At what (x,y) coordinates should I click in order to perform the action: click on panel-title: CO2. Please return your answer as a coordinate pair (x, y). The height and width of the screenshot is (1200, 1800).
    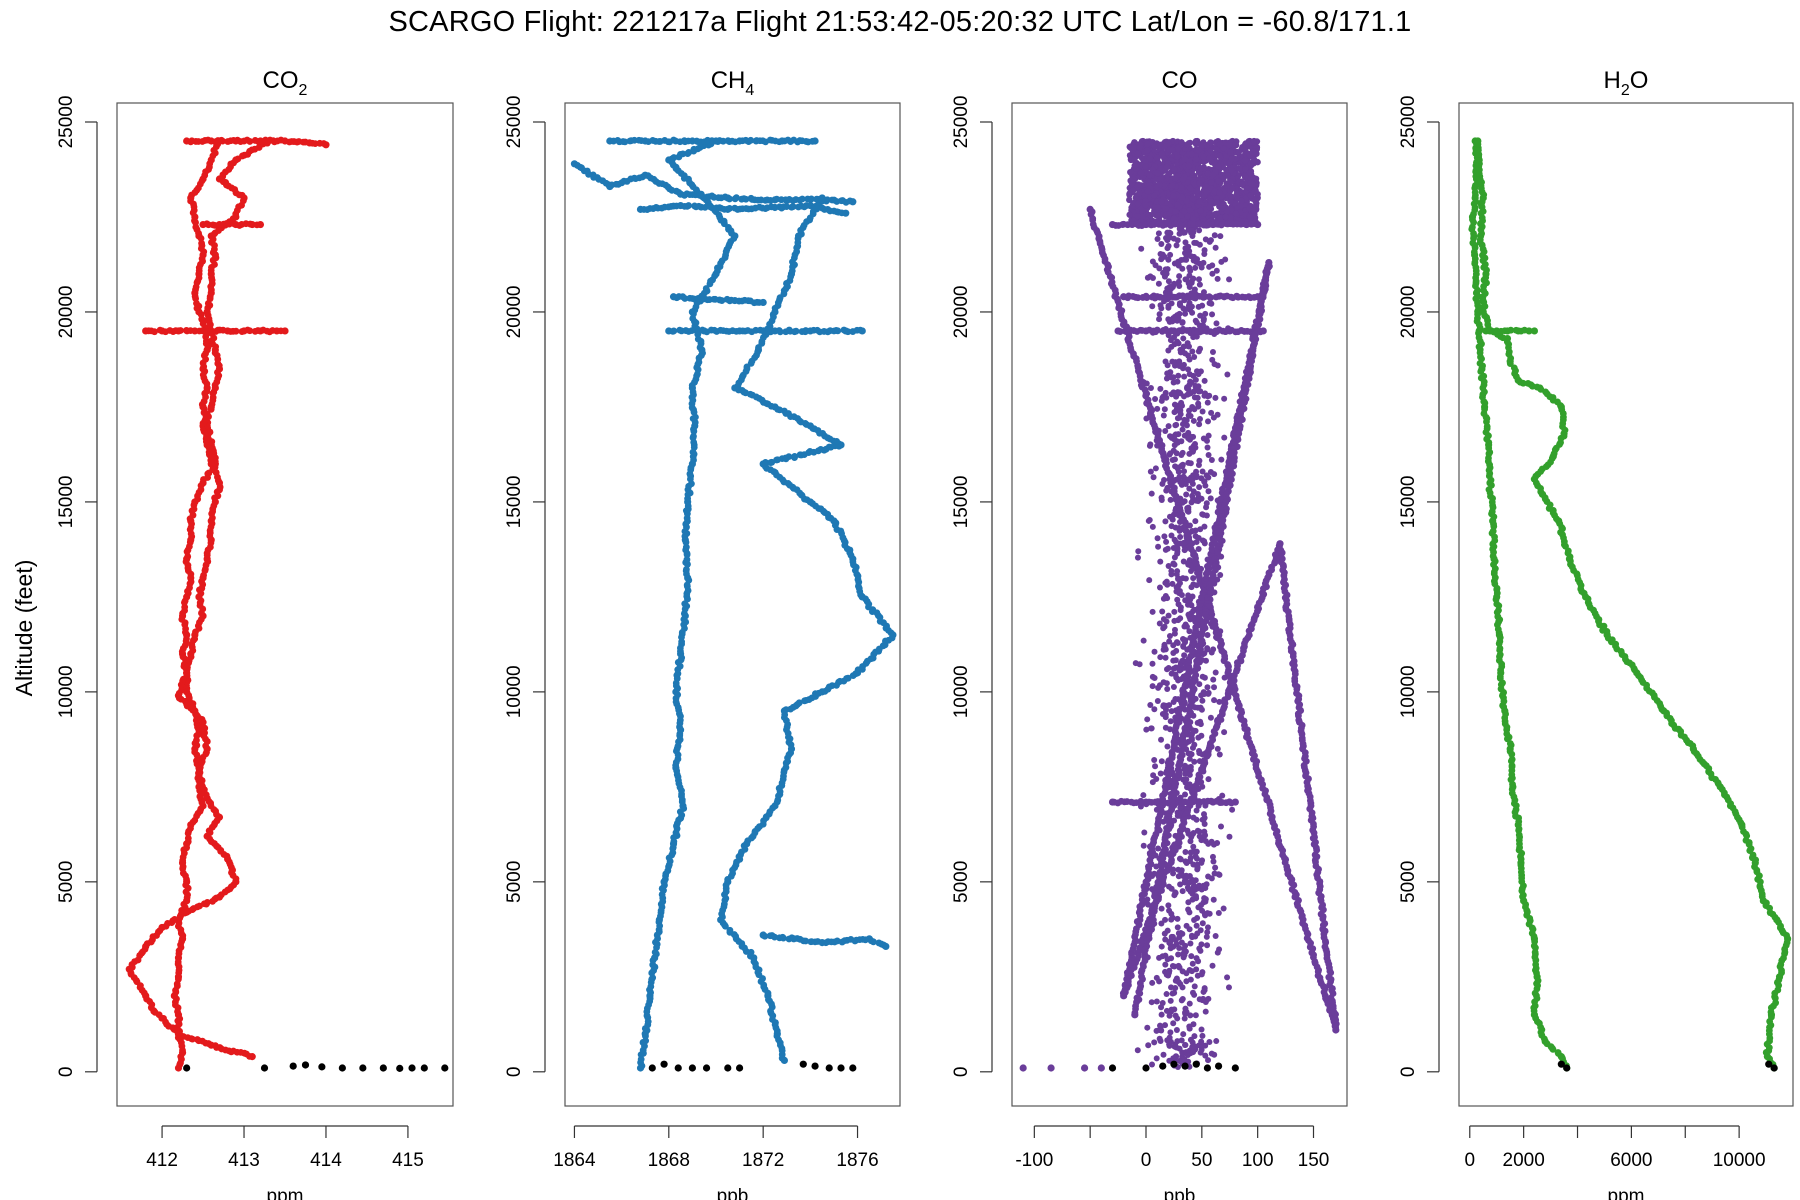
    Looking at the image, I should click on (285, 83).